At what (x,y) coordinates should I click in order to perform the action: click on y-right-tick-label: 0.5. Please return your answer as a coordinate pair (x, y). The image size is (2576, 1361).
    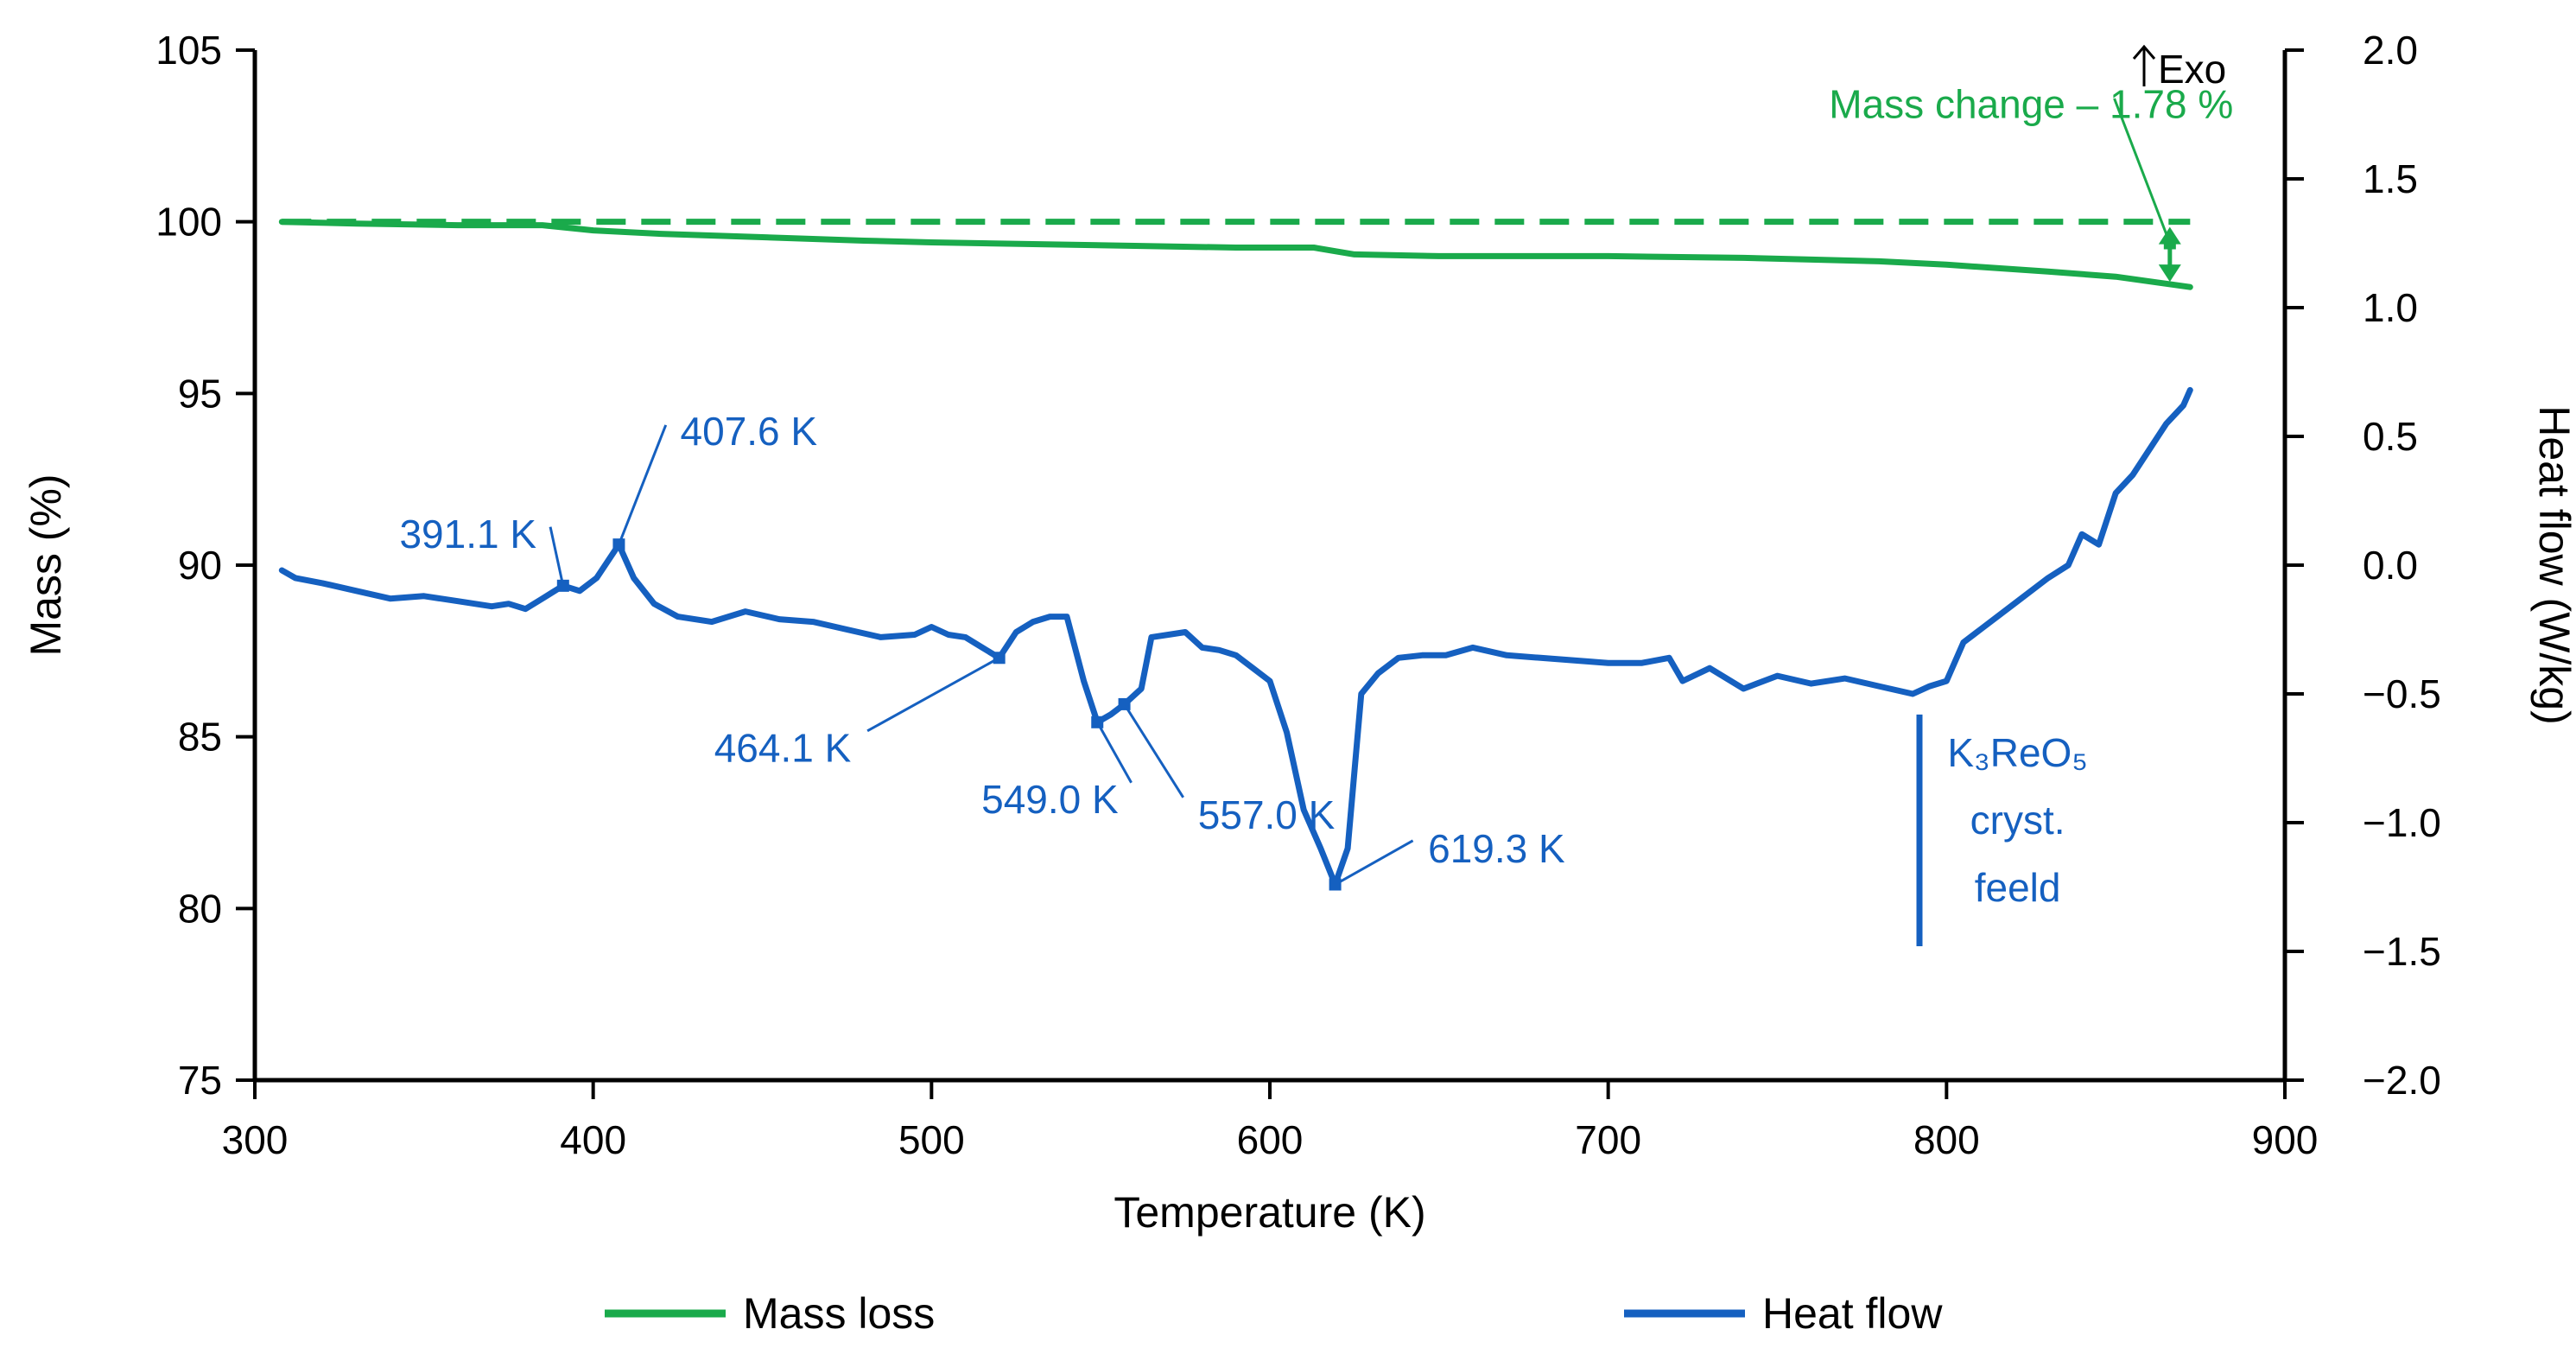
    Looking at the image, I should click on (2390, 436).